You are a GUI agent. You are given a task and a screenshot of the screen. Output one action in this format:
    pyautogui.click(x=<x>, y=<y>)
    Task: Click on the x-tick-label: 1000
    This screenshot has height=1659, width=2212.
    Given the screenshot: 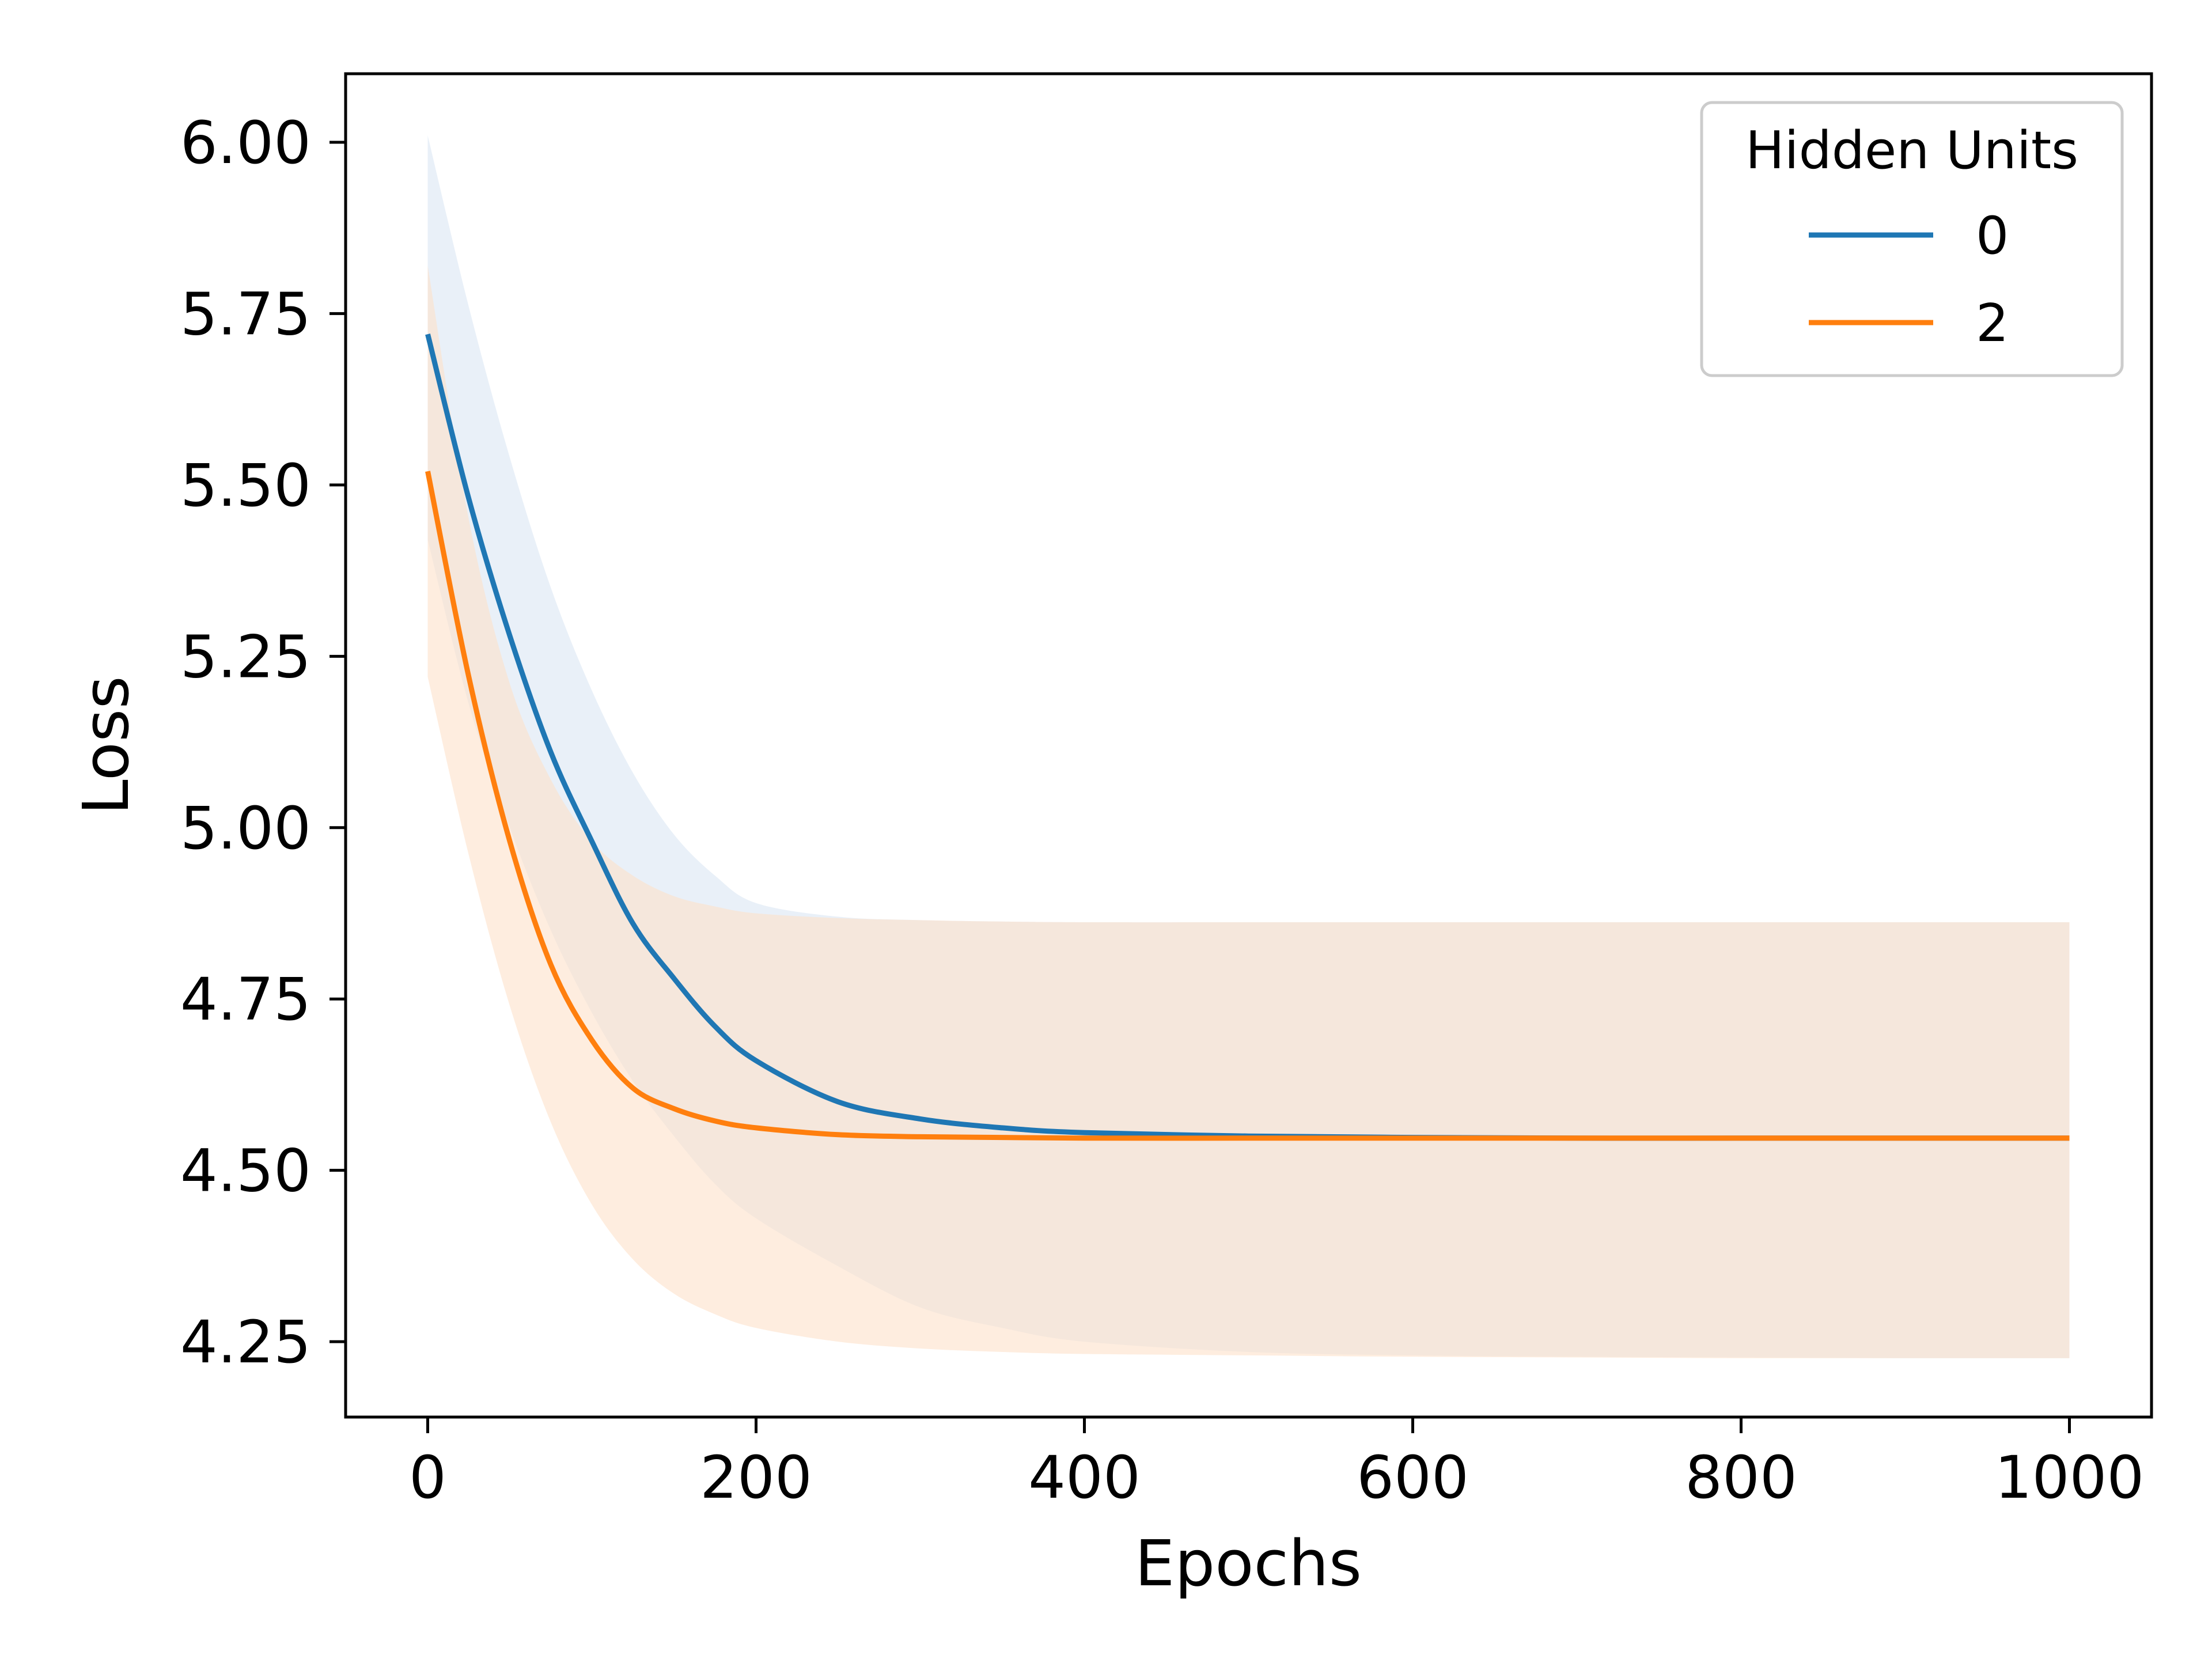 What is the action you would take?
    pyautogui.click(x=2070, y=1478)
    